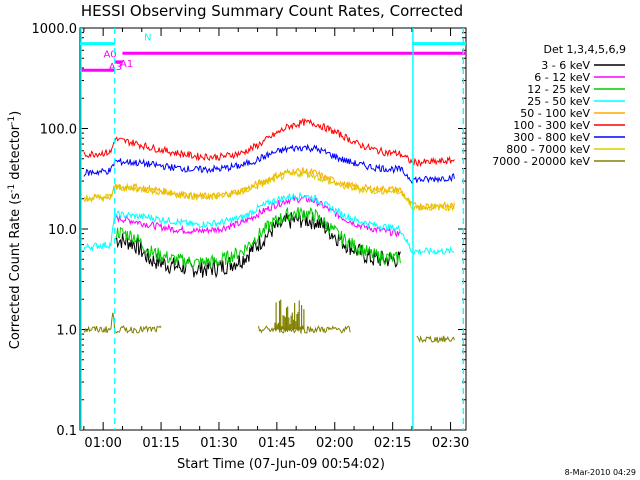  Describe the element at coordinates (558, 89) in the screenshot. I see `legend-label: 12 - 25 keV` at that location.